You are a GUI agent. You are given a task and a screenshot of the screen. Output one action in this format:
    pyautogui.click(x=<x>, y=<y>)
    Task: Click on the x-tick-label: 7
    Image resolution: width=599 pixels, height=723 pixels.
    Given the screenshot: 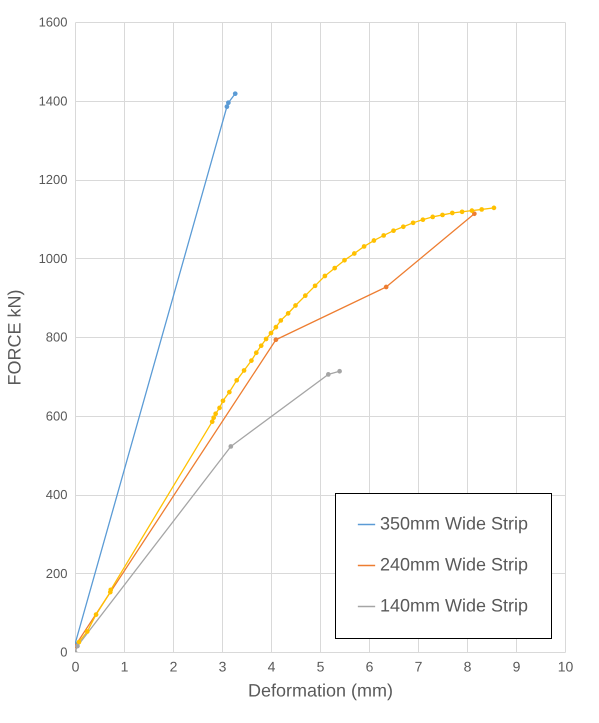 What is the action you would take?
    pyautogui.click(x=418, y=666)
    